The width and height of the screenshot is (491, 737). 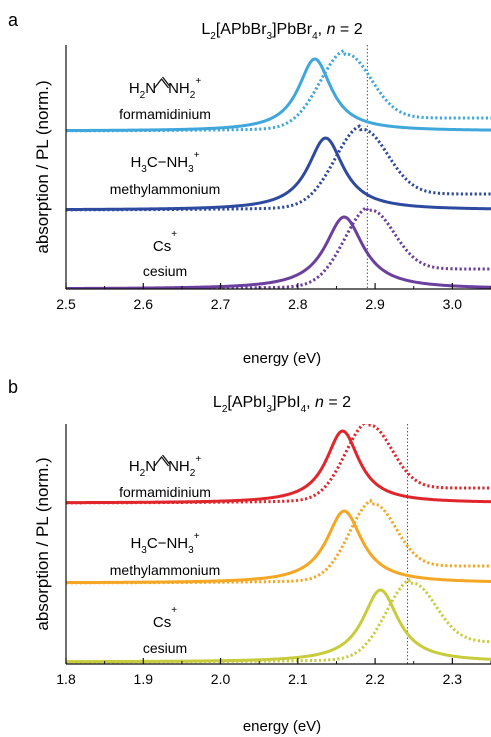 I want to click on chart-title-part: [APbI, so click(x=246, y=402).